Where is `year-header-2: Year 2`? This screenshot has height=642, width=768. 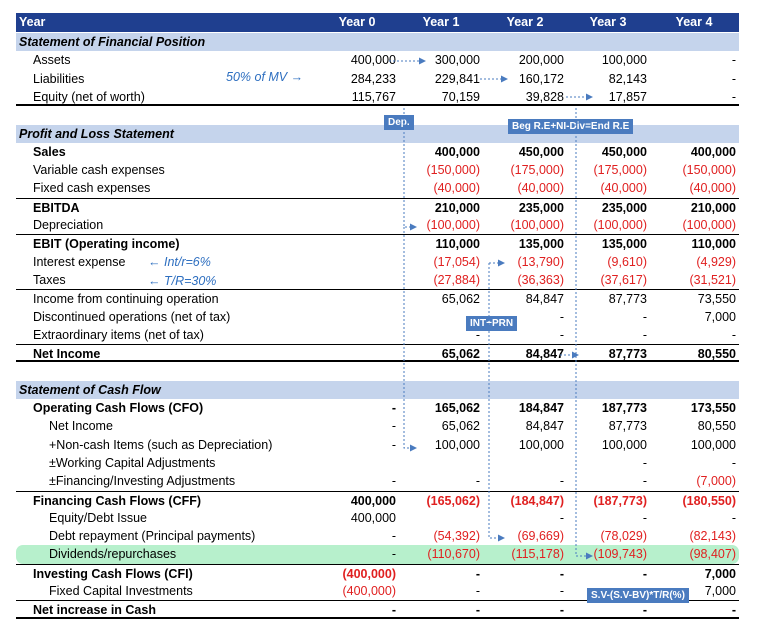 year-header-2: Year 2 is located at coordinates (525, 22).